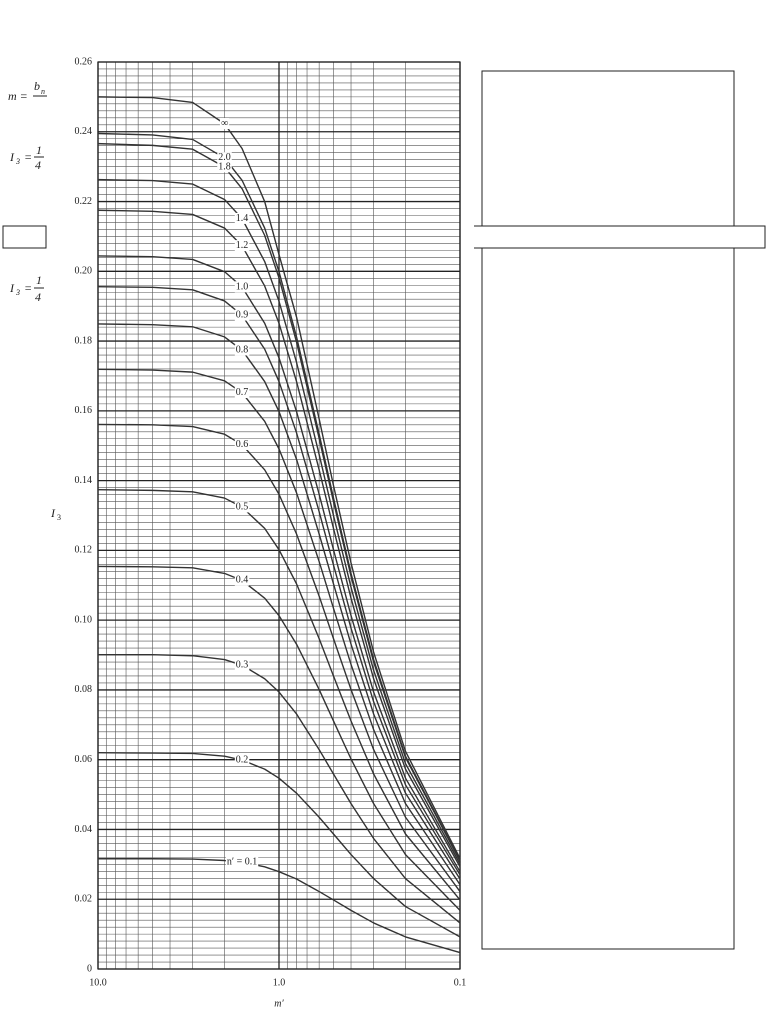 The image size is (768, 1024). Describe the element at coordinates (84, 480) in the screenshot. I see `y-tick-label: 0.14` at that location.